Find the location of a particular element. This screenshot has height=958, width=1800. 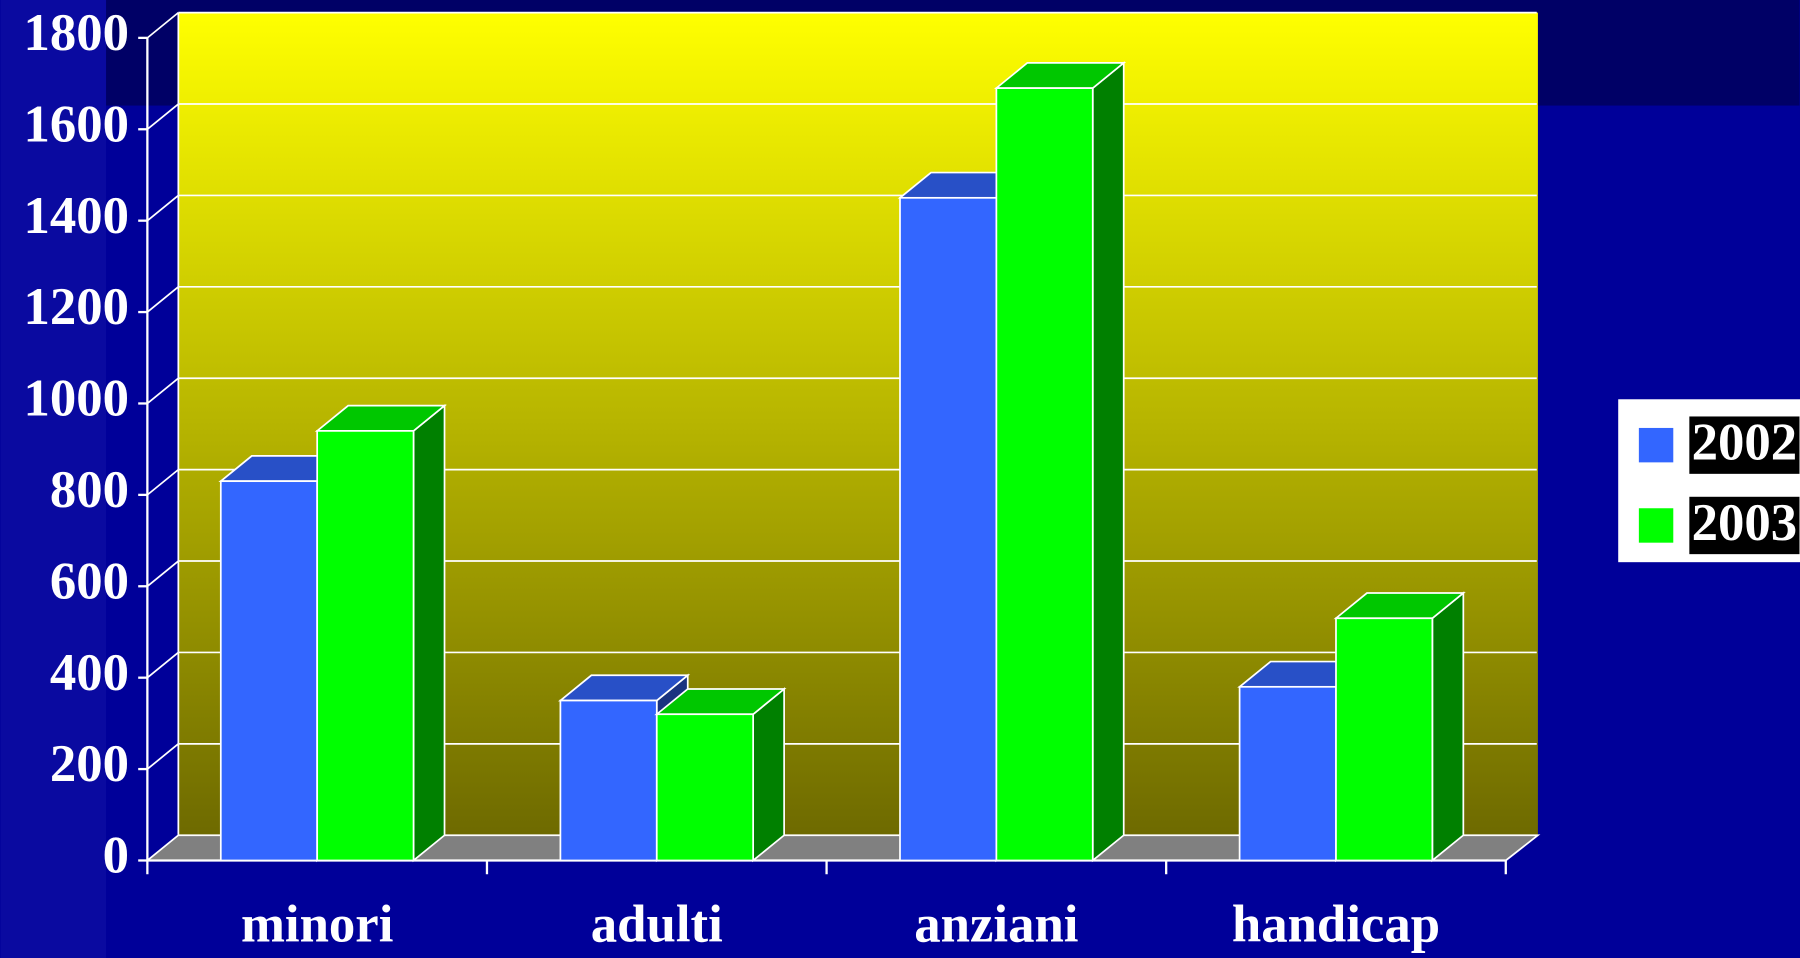

x-tick-label: adulti is located at coordinates (657, 924).